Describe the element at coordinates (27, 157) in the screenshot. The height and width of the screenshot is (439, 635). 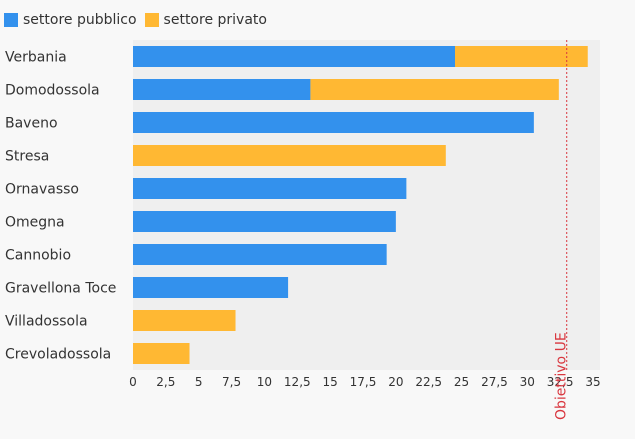
I see `category-label: Stresa` at that location.